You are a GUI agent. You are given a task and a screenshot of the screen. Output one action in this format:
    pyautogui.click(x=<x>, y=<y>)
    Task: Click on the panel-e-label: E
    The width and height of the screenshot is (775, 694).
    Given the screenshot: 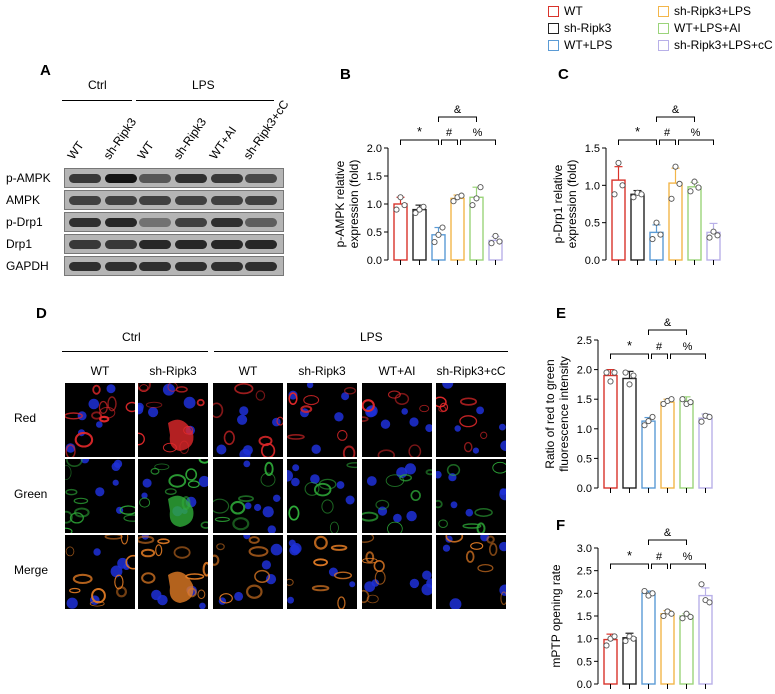 What is the action you would take?
    pyautogui.click(x=561, y=313)
    